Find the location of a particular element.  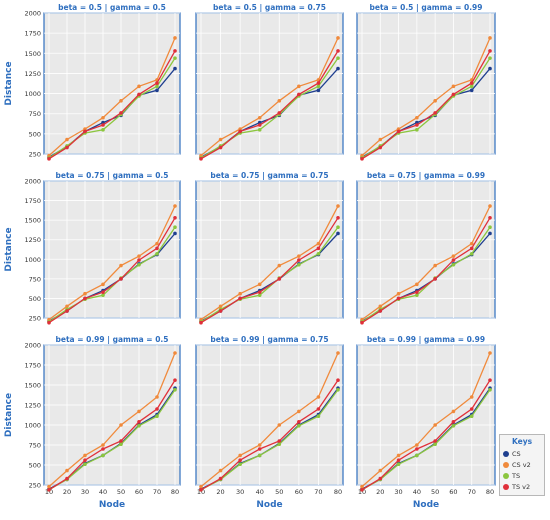

panel-title: beta = 0.5 | gamma = 0.75 is located at coordinates (269, 8).